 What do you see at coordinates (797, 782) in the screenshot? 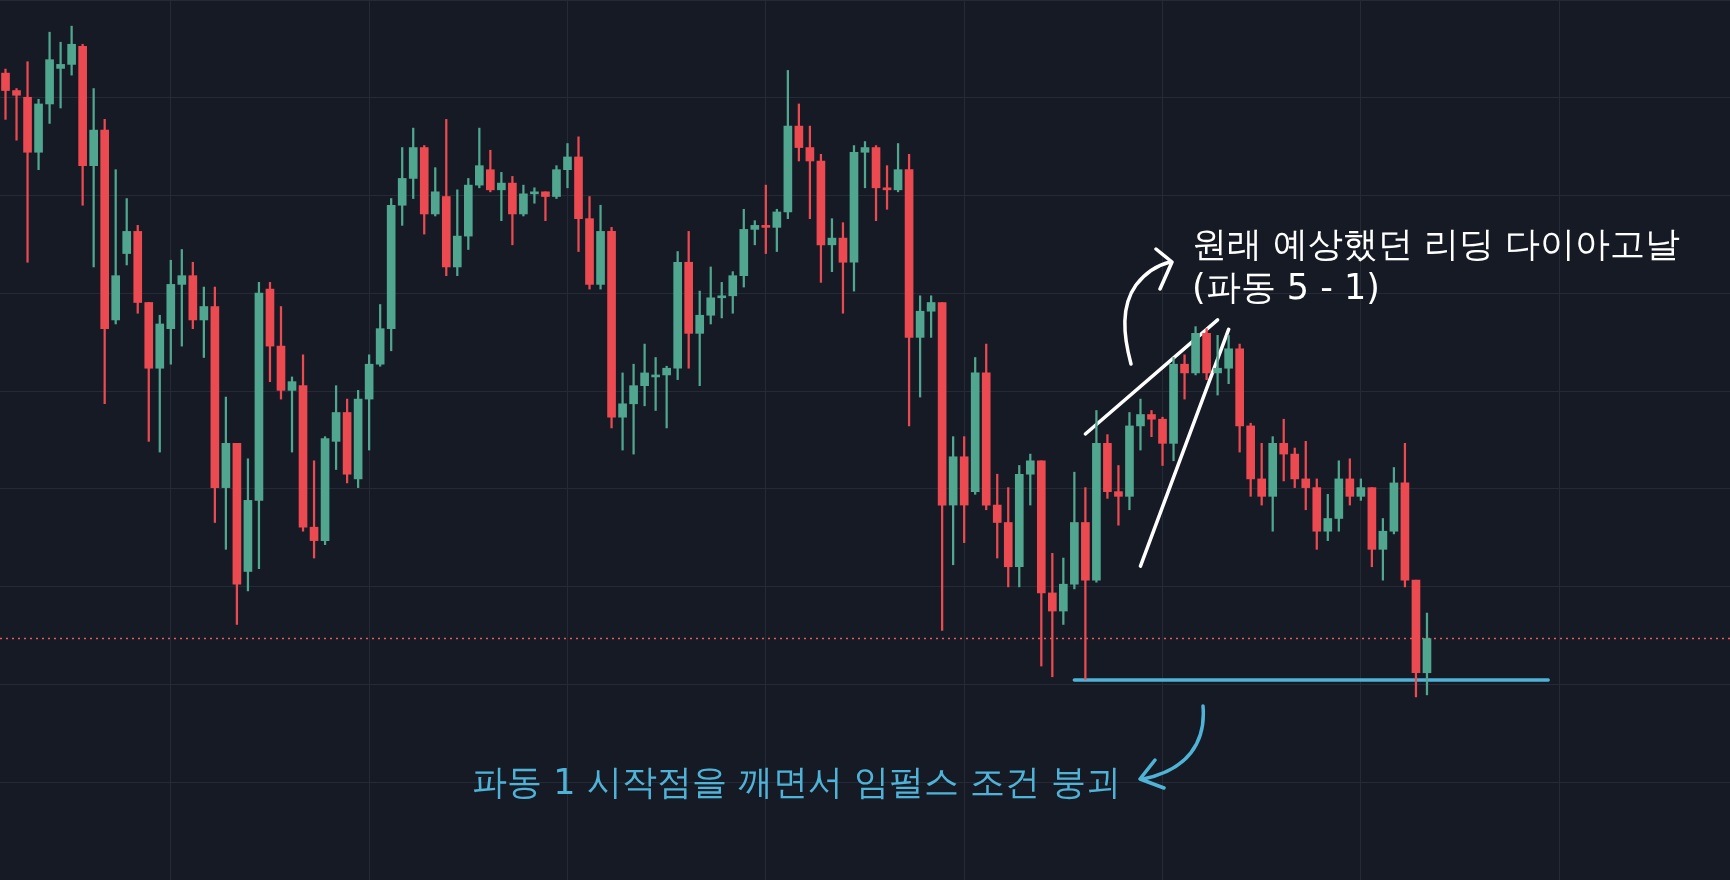
I see `text: 파동 1 시작점을 깨면서 임펄스 조건 붕괴` at bounding box center [797, 782].